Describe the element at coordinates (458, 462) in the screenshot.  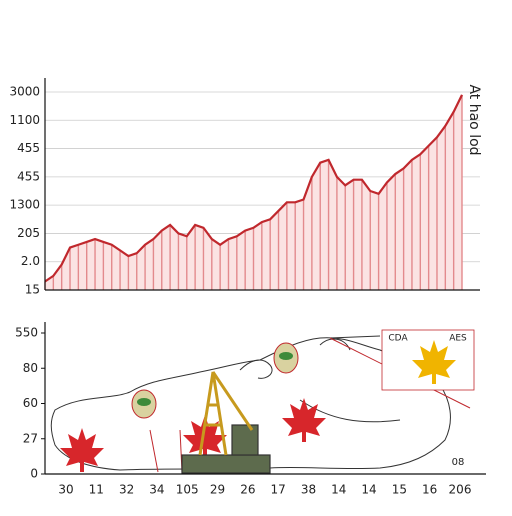
I see `annotation: 08` at that location.